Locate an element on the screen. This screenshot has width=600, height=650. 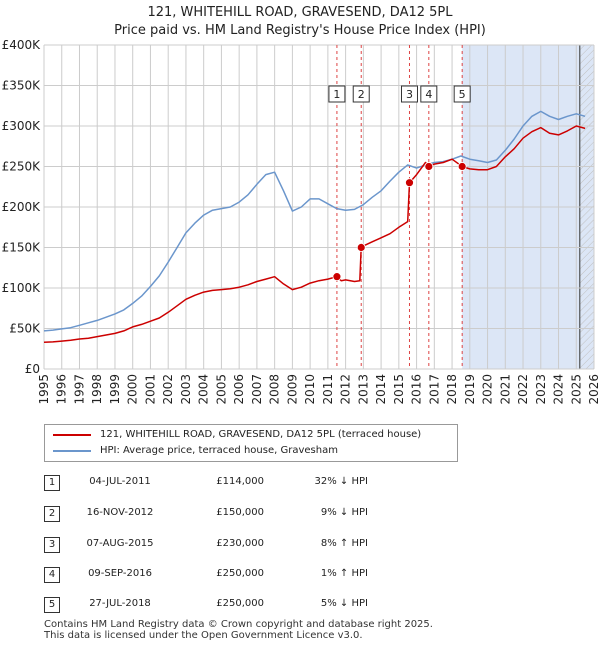
x-tick-label: 2026 is located at coordinates (593, 389).